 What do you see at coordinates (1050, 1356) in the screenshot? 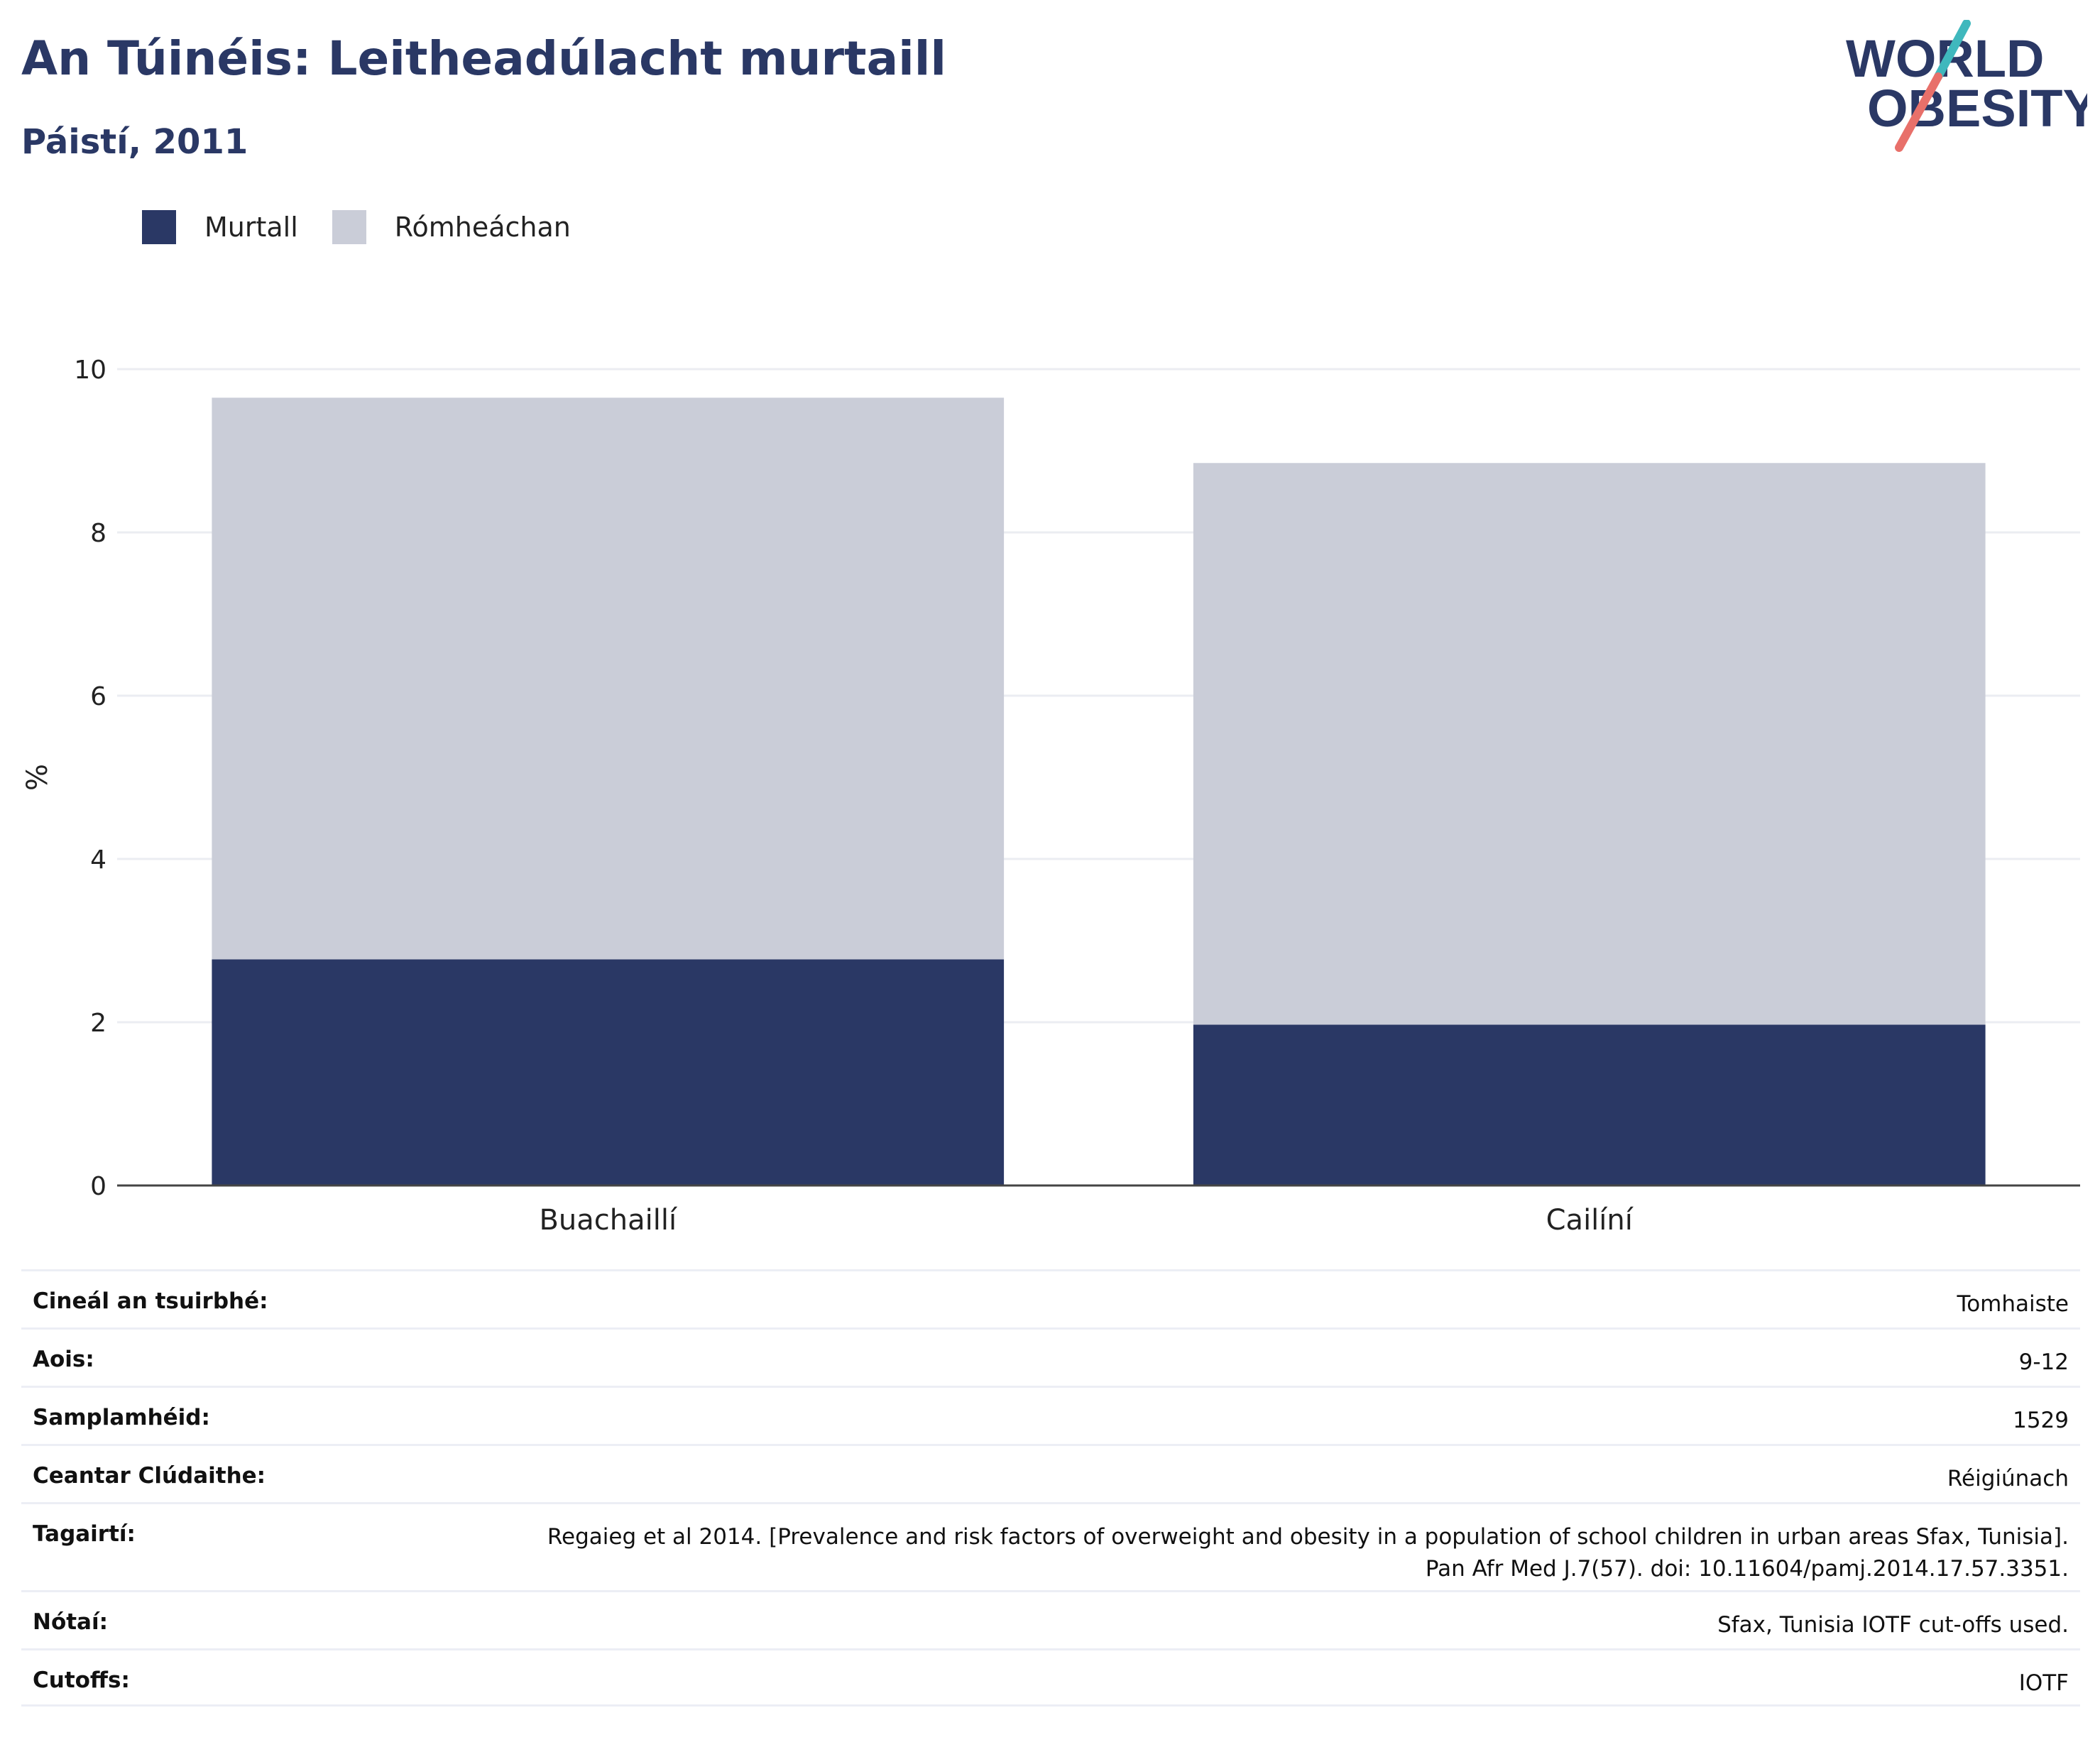
I see `info-row: Aois: 9-12` at bounding box center [1050, 1356].